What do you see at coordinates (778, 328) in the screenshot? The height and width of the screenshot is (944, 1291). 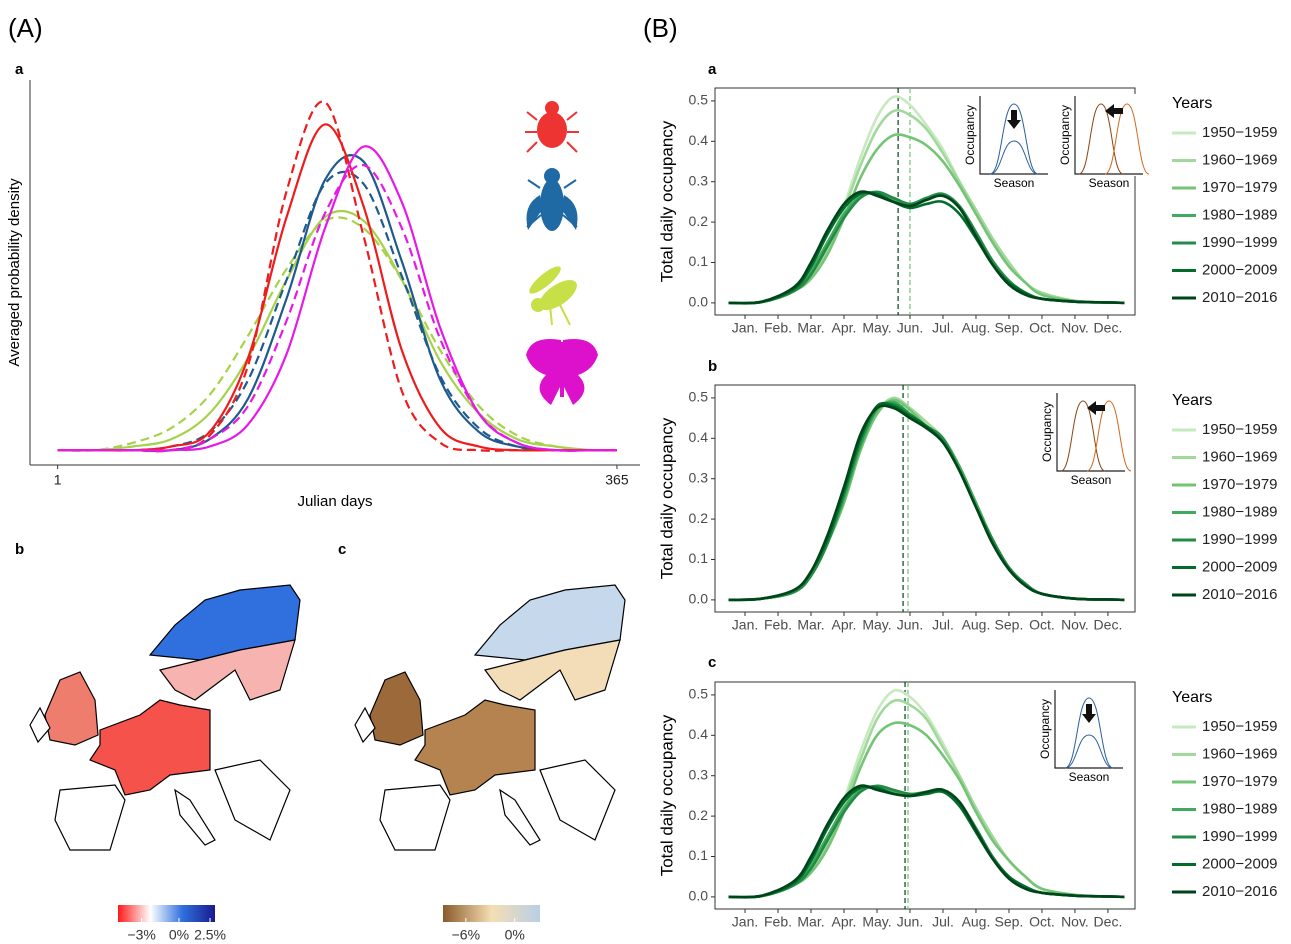 I see `x-tick-label: Feb.` at bounding box center [778, 328].